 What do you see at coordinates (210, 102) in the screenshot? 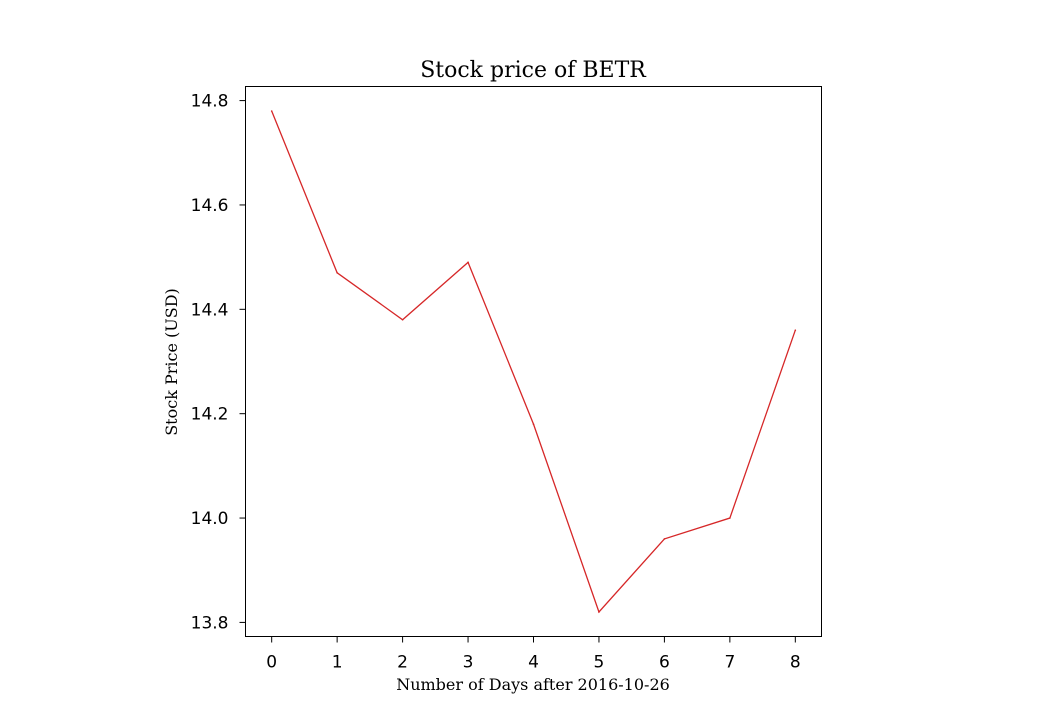
I see `y-tick-label: 14.8` at bounding box center [210, 102].